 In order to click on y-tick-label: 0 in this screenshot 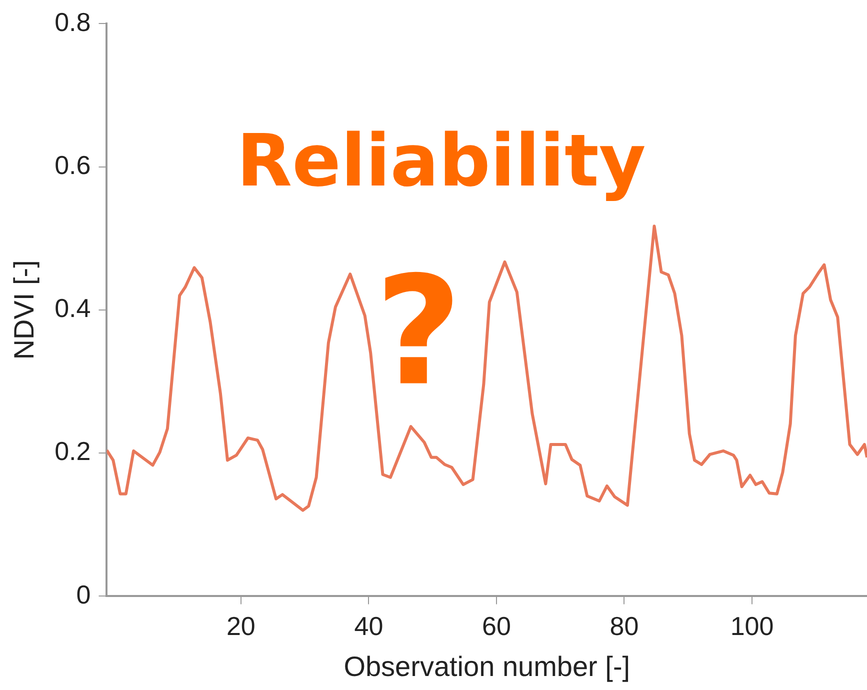, I will do `click(83, 594)`.